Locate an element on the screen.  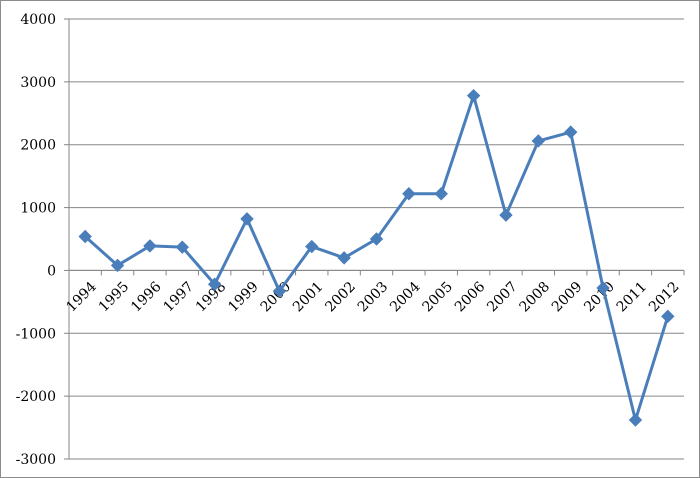
y-axis: -3000 -2000 -1000 0 1000 2000 3000 4000 is located at coordinates (43, 240).